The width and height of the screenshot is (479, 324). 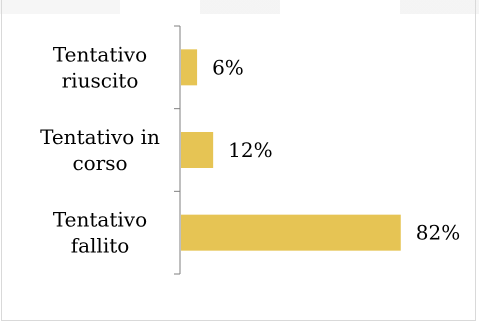 I want to click on axis-layer, so click(x=177, y=150).